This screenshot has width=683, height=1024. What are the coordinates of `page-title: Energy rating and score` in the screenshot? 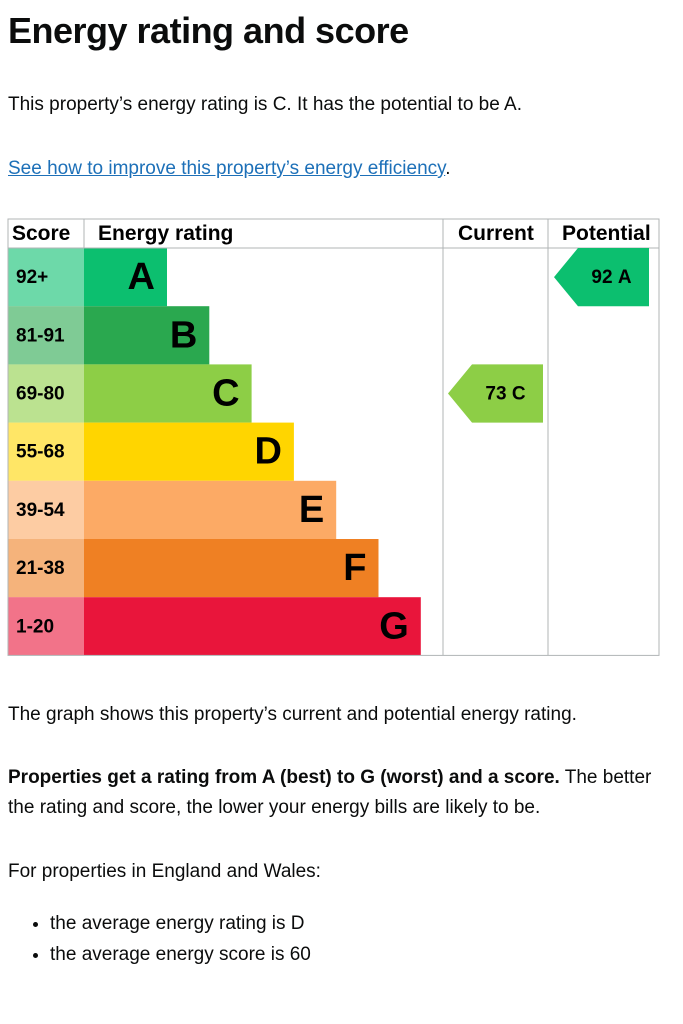 It's located at (208, 30).